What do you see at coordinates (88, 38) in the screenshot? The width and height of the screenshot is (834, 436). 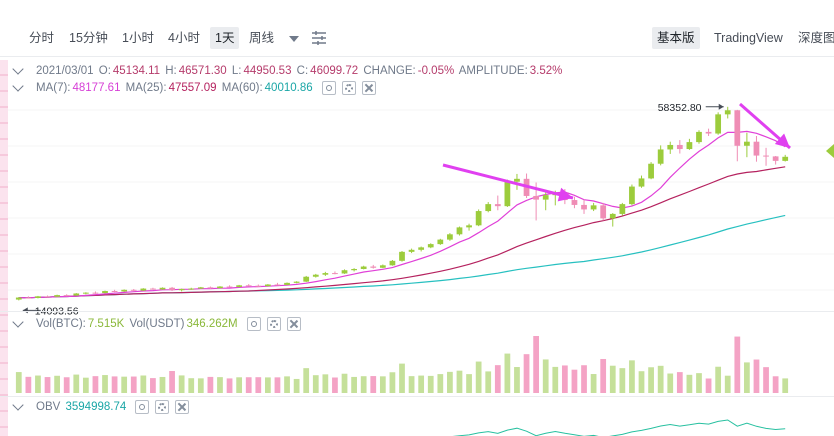 I see `timeframe-15m: 15分钟` at bounding box center [88, 38].